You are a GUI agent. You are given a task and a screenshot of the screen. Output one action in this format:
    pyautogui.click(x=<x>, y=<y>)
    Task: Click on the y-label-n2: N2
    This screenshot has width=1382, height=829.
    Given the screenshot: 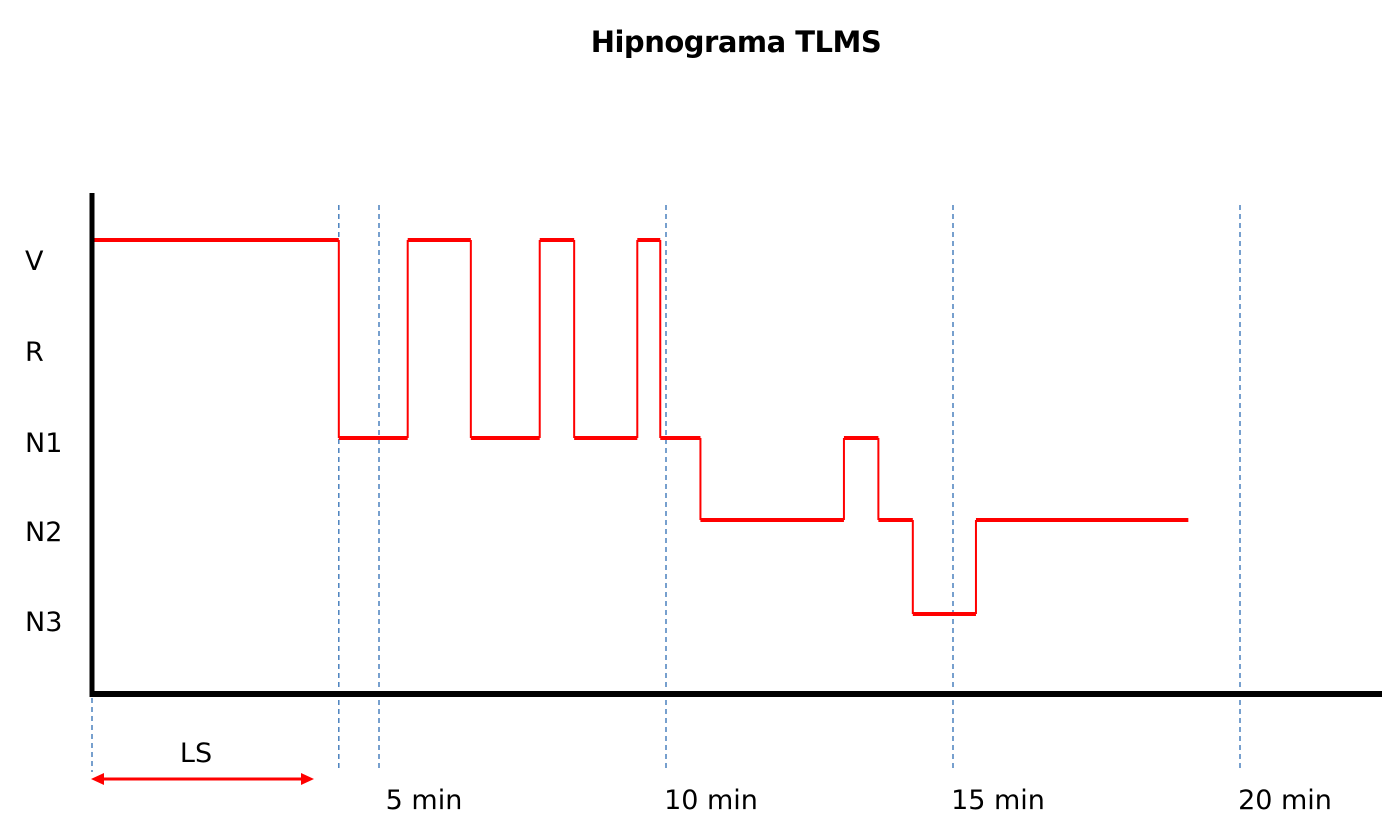 What is the action you would take?
    pyautogui.click(x=43, y=532)
    